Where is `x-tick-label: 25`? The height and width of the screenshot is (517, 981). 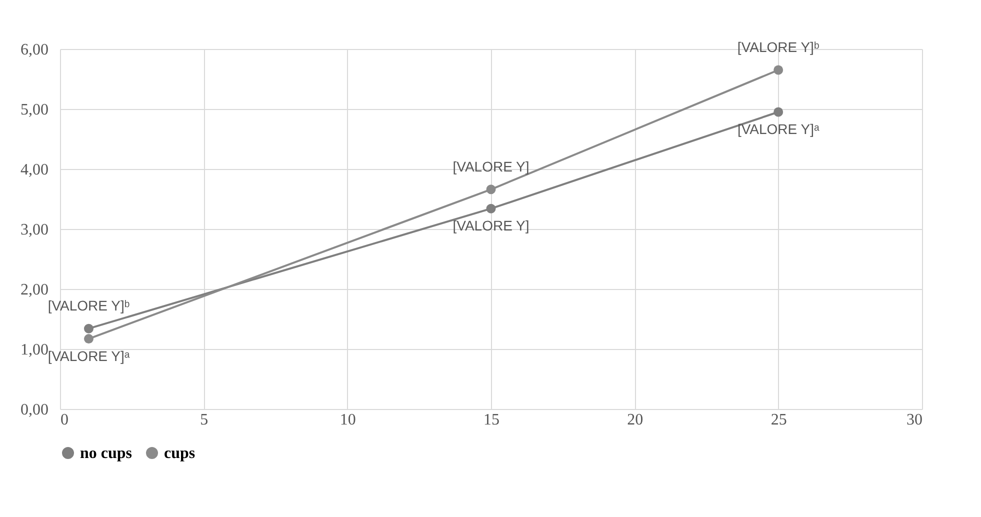 x-tick-label: 25 is located at coordinates (778, 420).